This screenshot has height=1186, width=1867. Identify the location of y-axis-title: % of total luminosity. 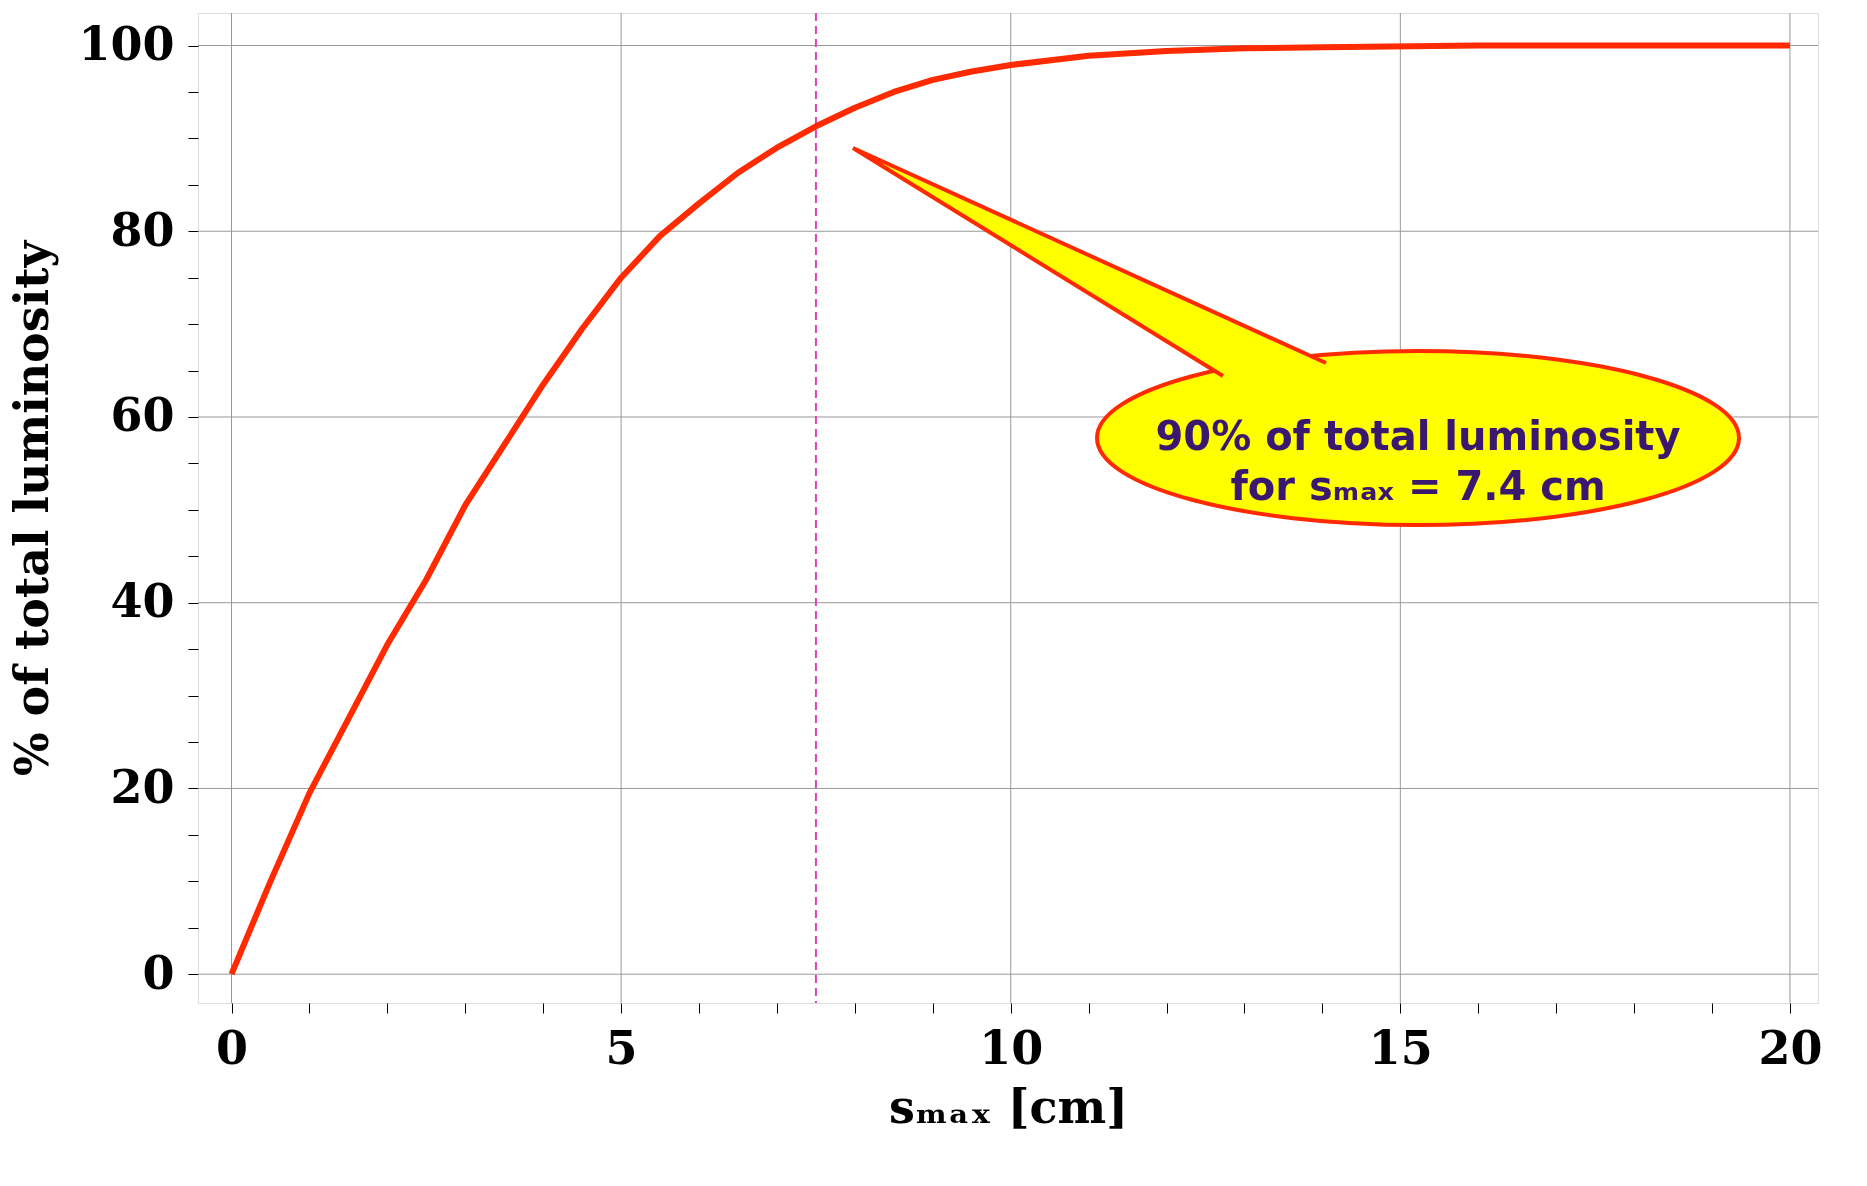
(32, 508).